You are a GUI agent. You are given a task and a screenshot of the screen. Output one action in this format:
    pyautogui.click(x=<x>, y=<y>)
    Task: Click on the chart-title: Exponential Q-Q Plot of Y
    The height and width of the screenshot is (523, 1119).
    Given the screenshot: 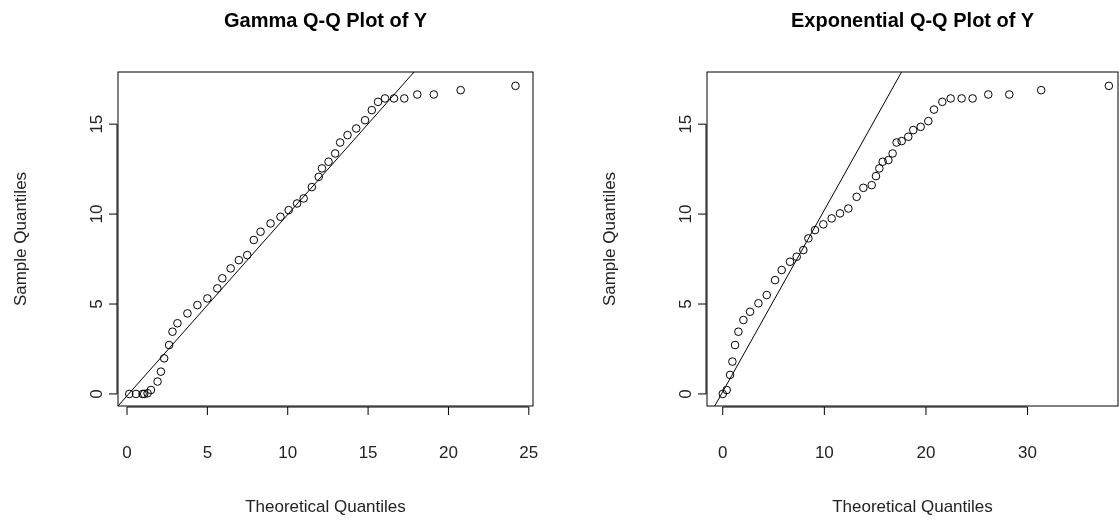 What is the action you would take?
    pyautogui.click(x=913, y=20)
    